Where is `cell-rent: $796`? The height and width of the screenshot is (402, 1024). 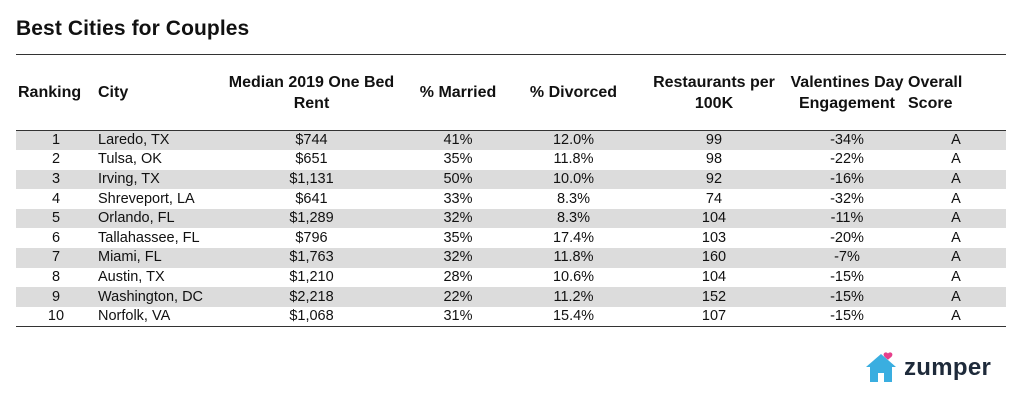 cell-rent: $796 is located at coordinates (311, 237).